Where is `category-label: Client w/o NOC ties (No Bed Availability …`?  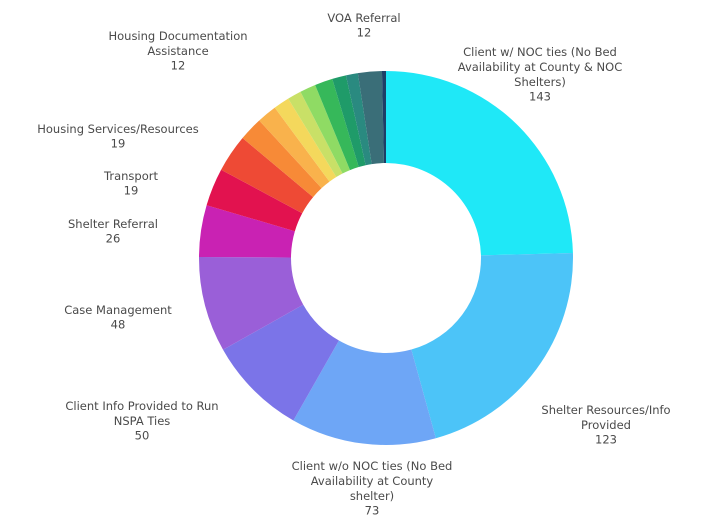 category-label: Client w/o NOC ties (No Bed Availability … is located at coordinates (372, 481).